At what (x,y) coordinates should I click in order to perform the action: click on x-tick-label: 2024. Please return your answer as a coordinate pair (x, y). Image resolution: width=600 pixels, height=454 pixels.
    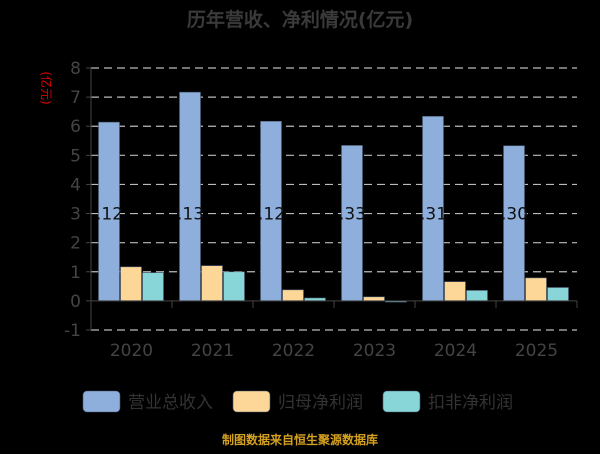
    Looking at the image, I should click on (455, 351).